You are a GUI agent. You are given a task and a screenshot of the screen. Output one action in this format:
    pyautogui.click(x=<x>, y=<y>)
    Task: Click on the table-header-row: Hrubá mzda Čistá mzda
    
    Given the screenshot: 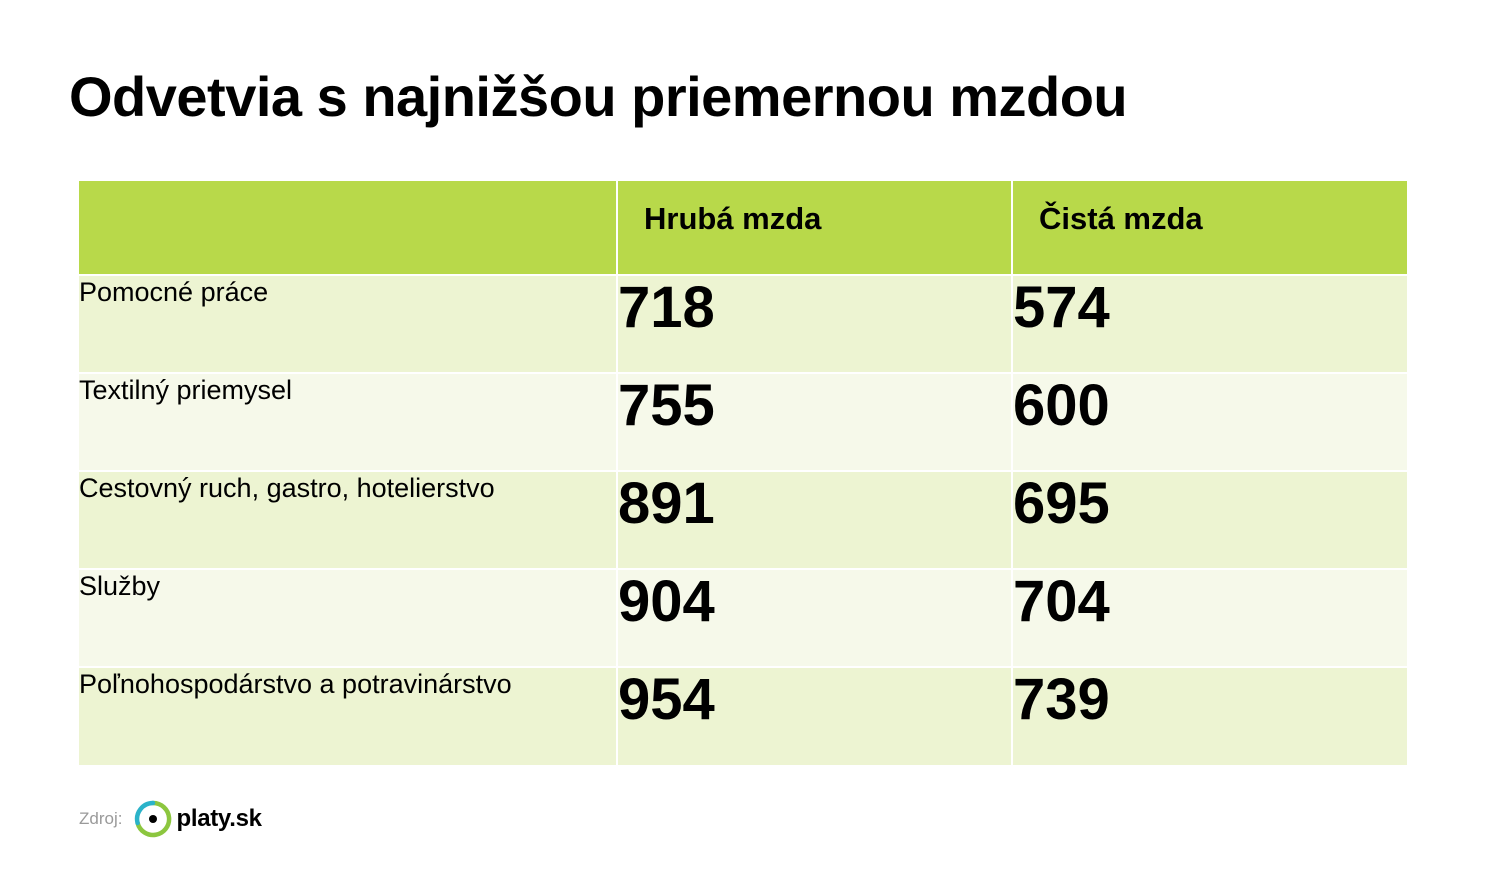 What is the action you would take?
    pyautogui.click(x=743, y=228)
    